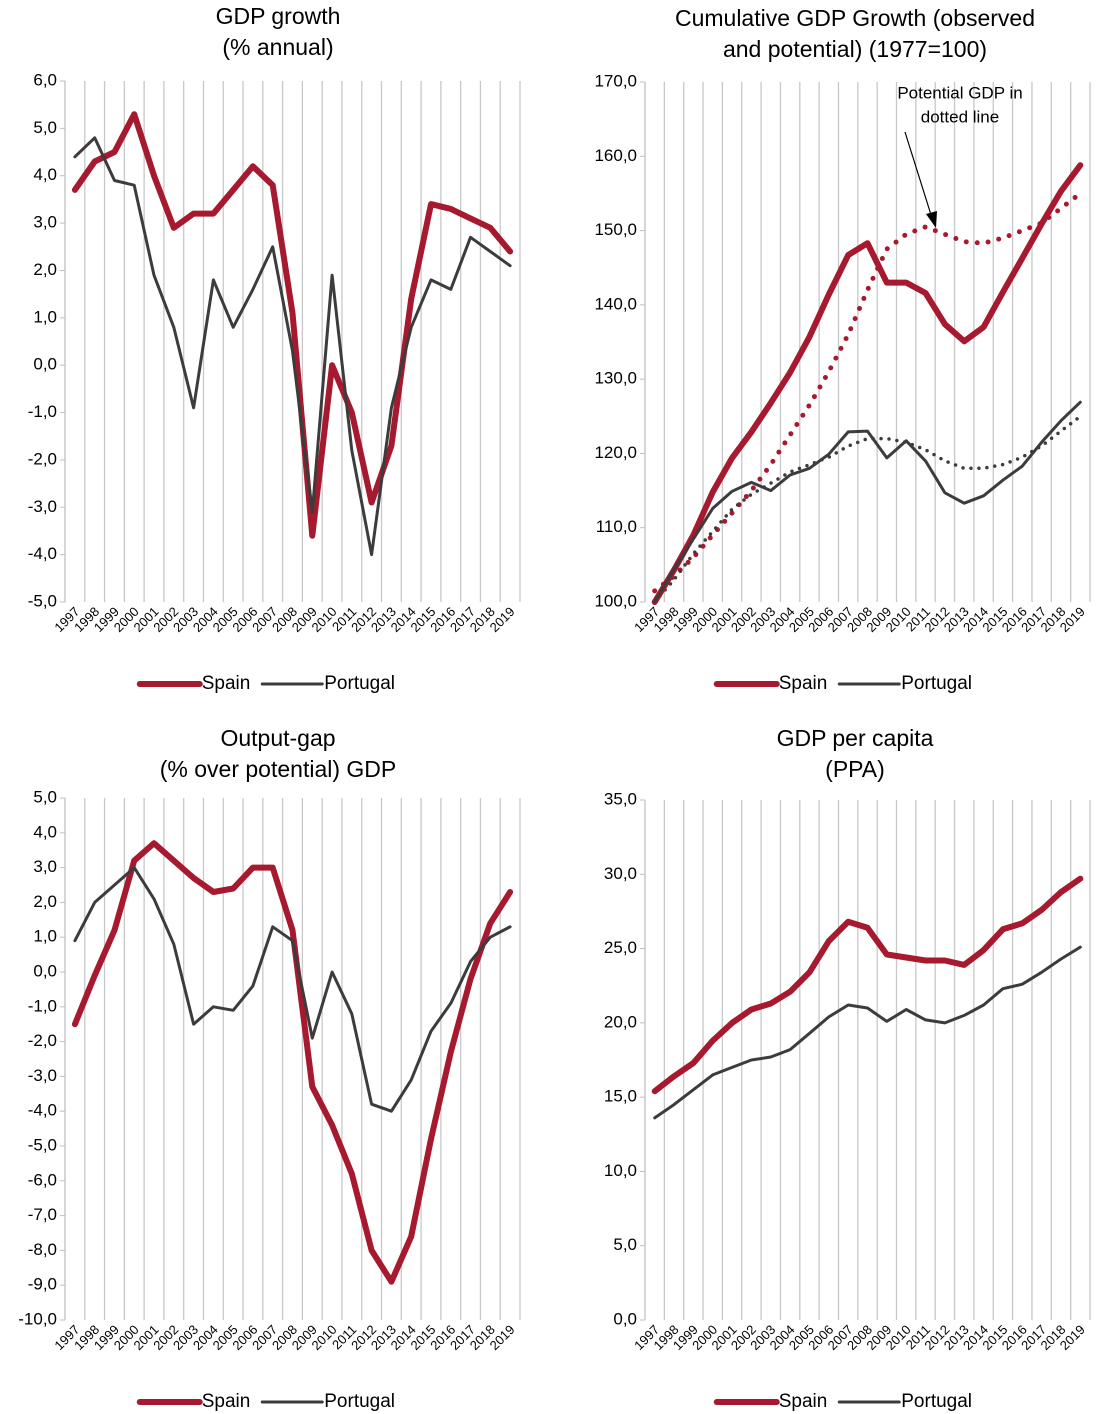 This screenshot has width=1097, height=1414. I want to click on y-tick-label: -10,0, so click(37, 1318).